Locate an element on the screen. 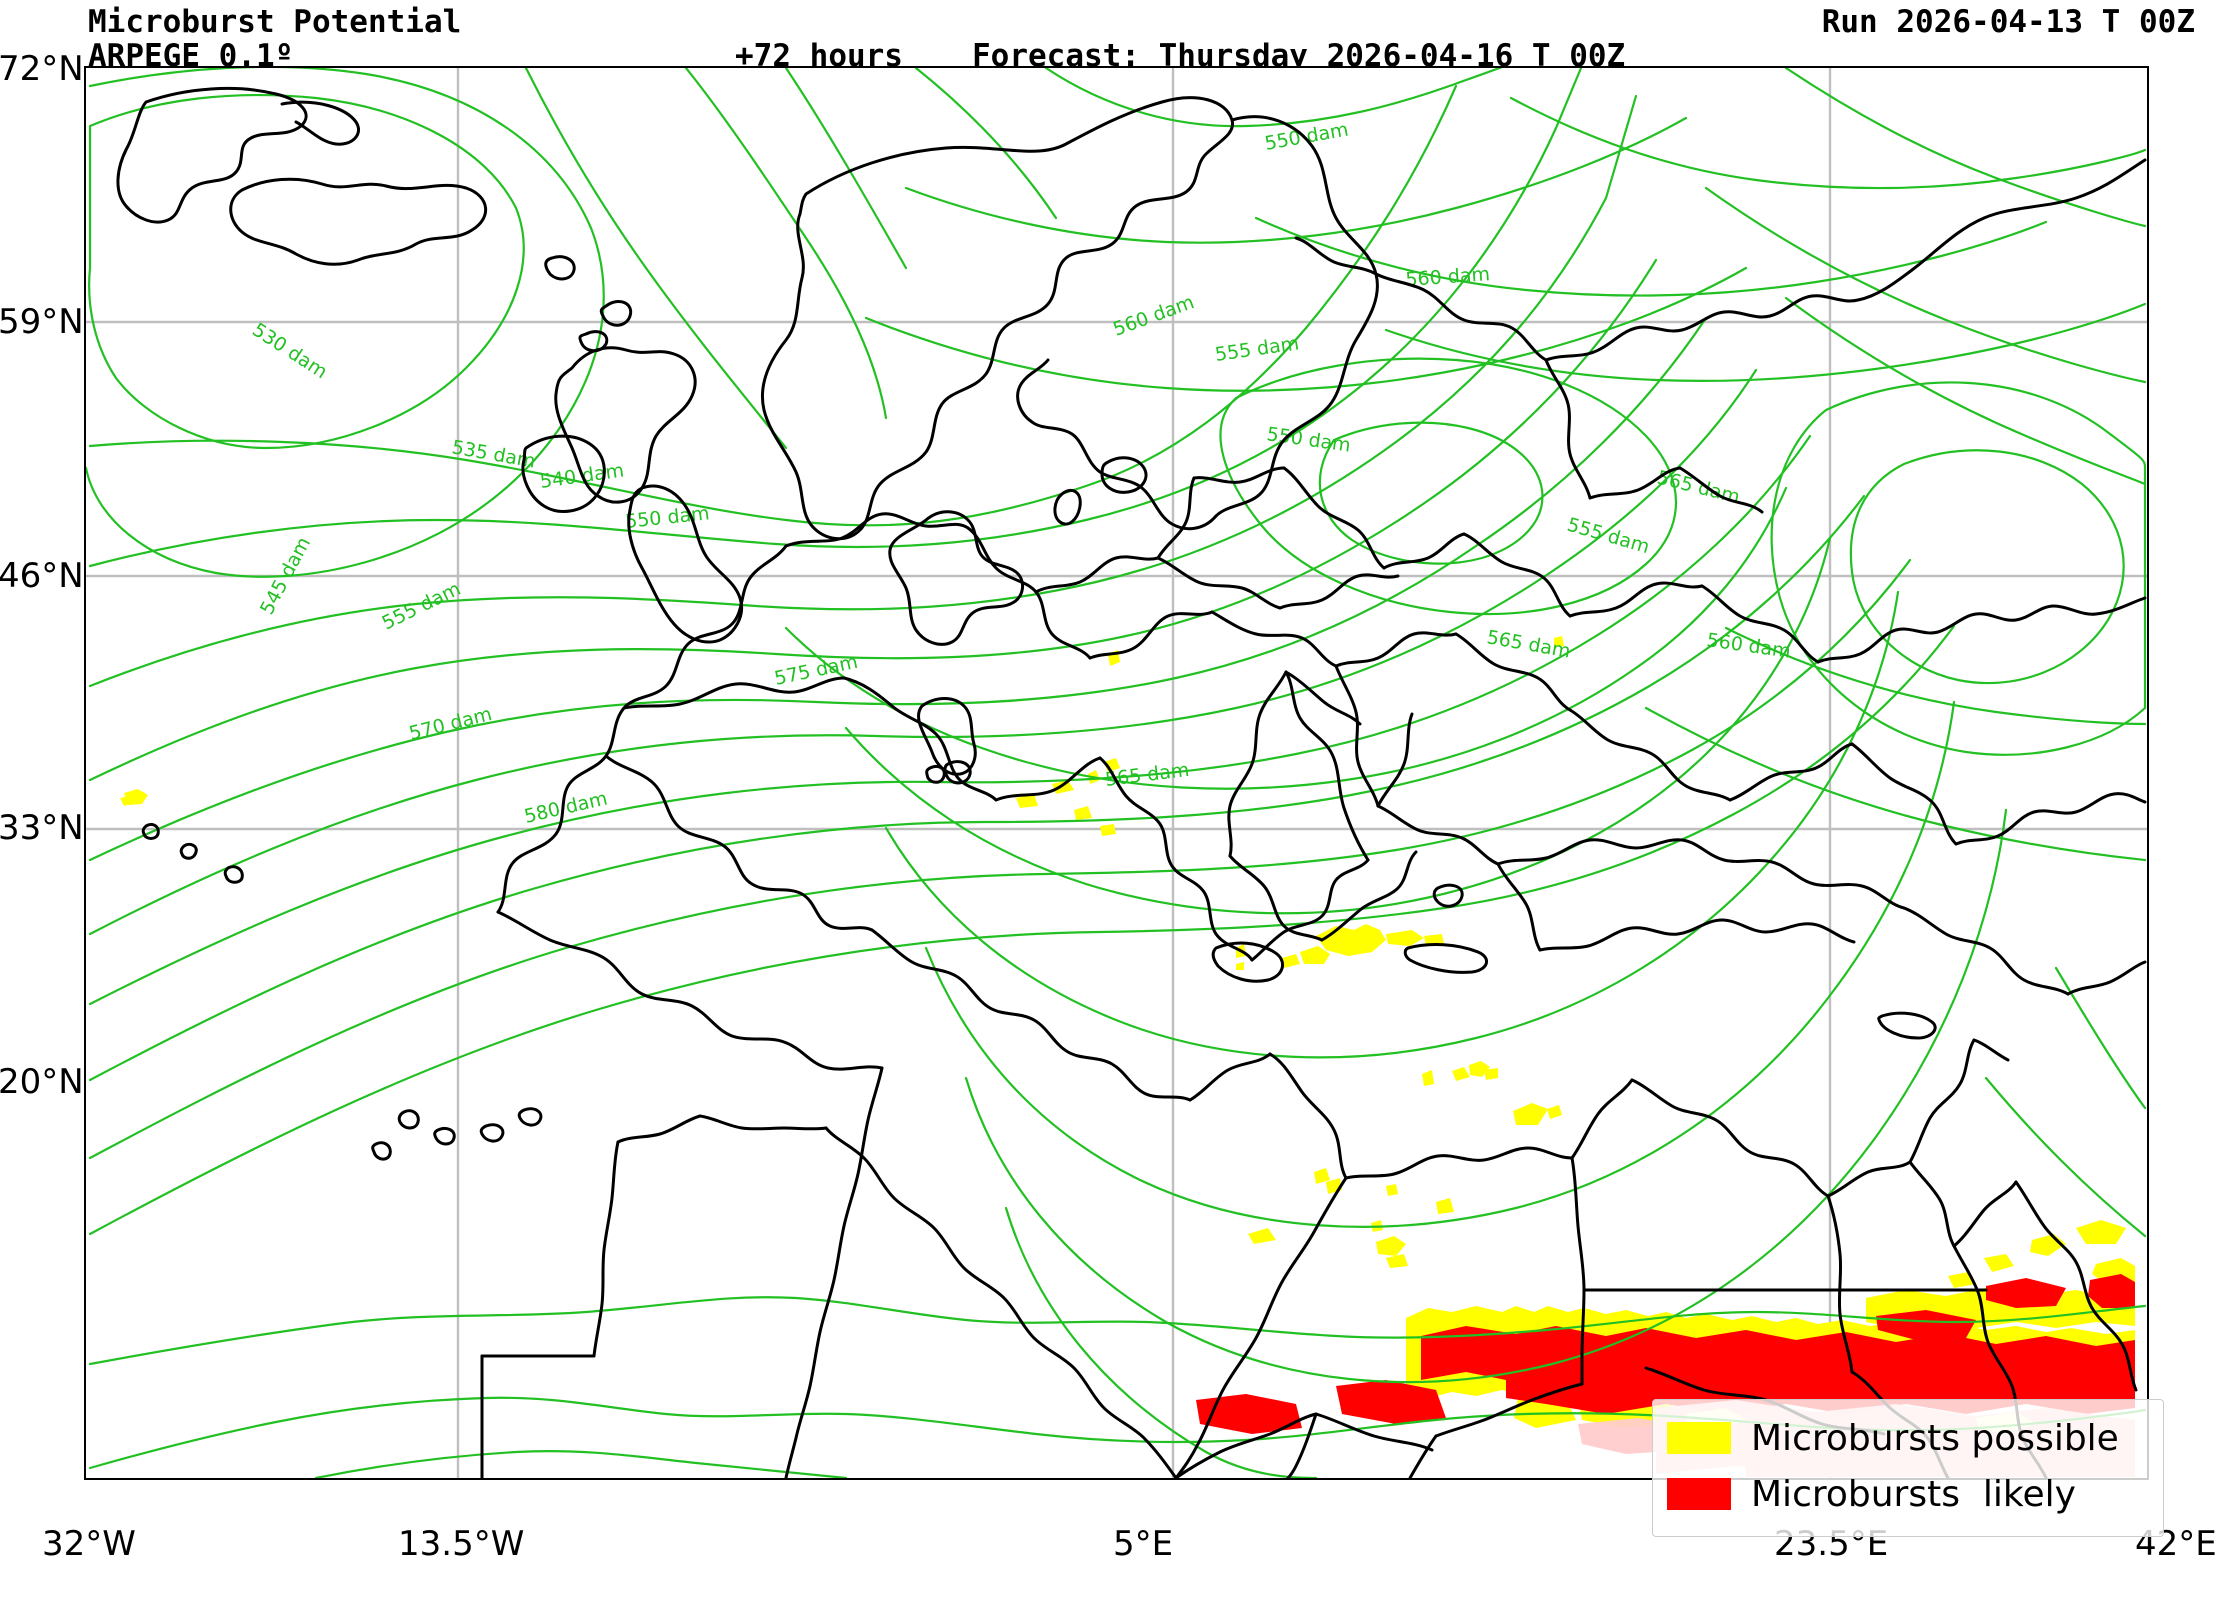  run-label: Run 2026-04-13 T 00Z is located at coordinates (2008, 22).